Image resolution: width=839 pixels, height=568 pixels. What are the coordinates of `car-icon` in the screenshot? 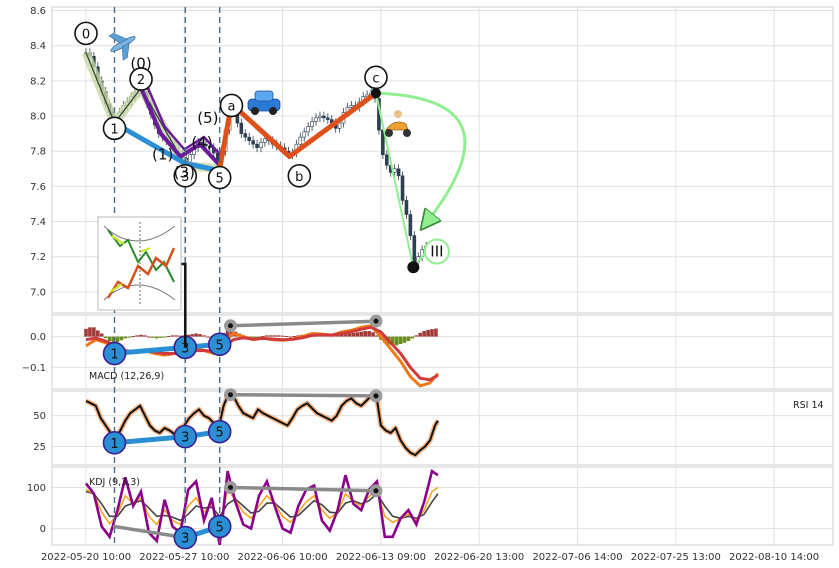 It's located at (264, 102).